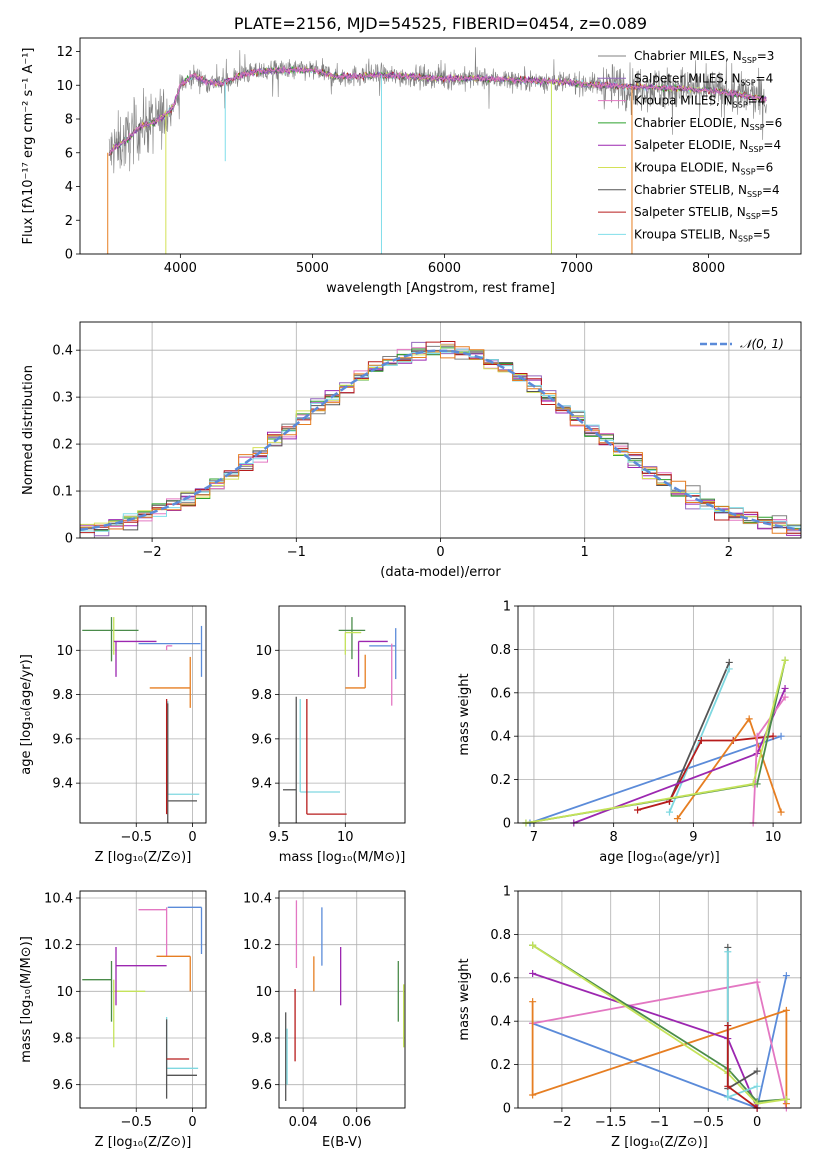 The width and height of the screenshot is (819, 1170). Describe the element at coordinates (561, 1122) in the screenshot. I see `x-tick-label: −2` at that location.